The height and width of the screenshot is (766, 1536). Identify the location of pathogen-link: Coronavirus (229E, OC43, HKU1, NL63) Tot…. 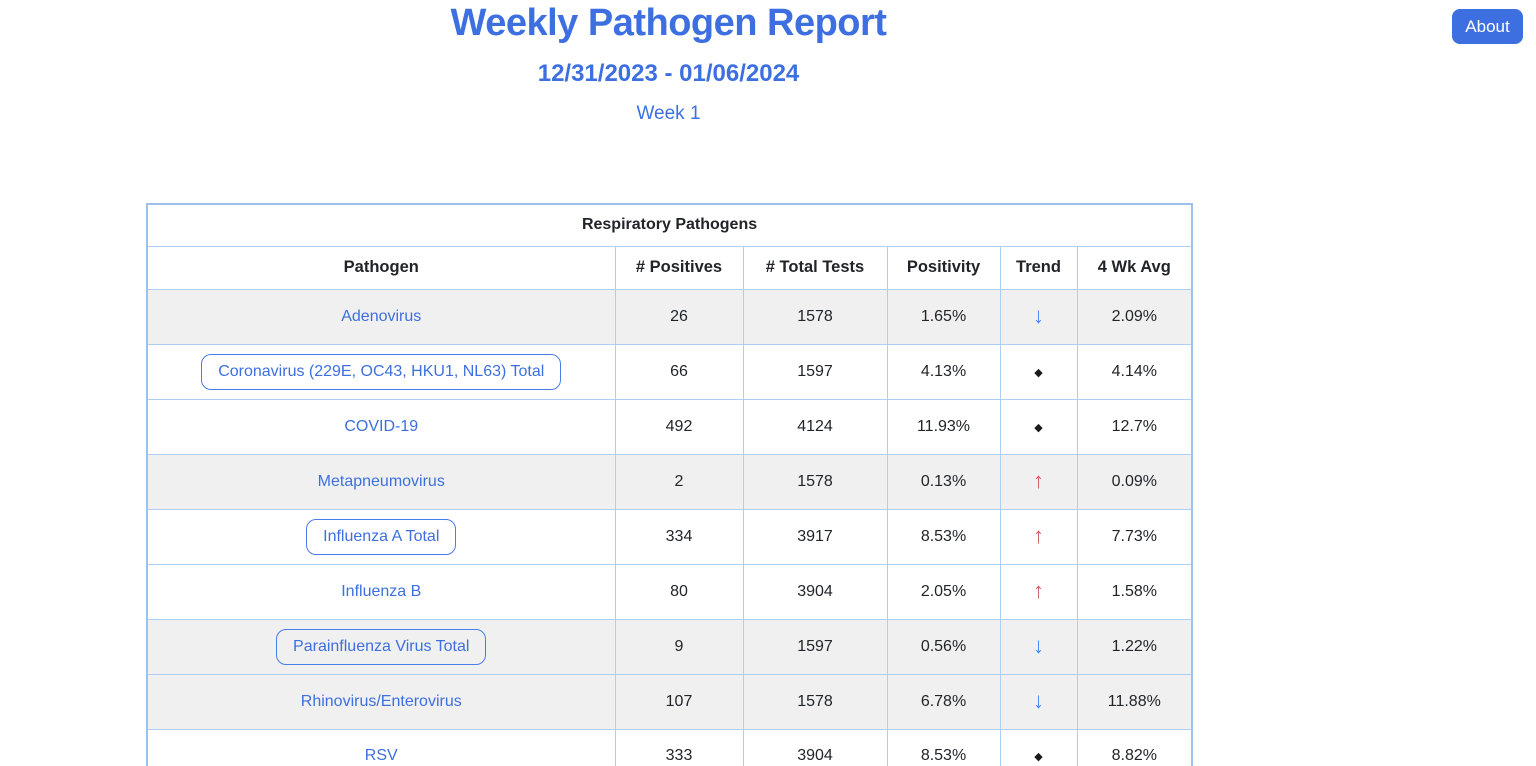
(381, 371).